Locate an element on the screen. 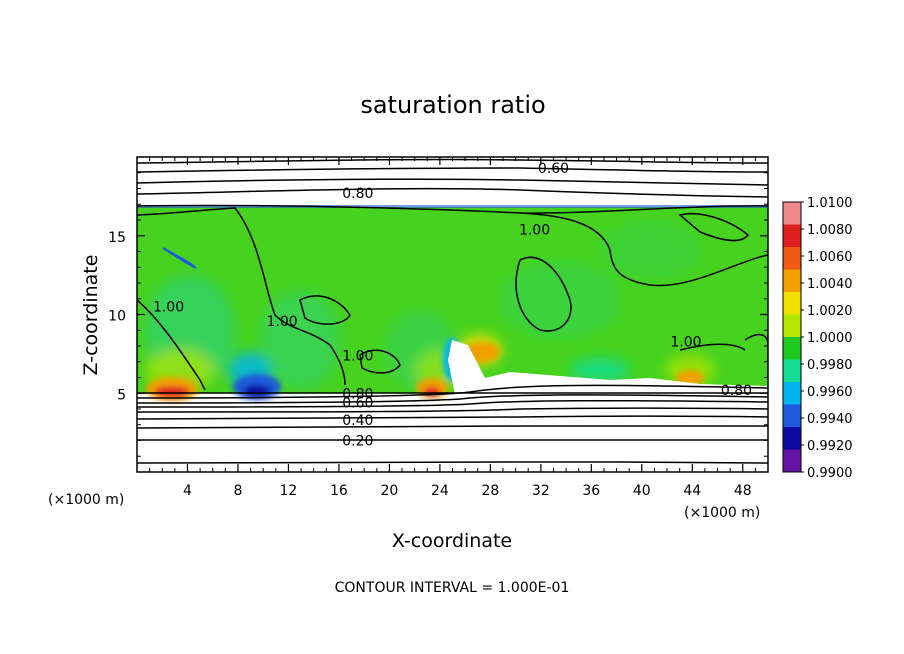 The image size is (904, 654). colorbar-label: 0.9900 is located at coordinates (830, 473).